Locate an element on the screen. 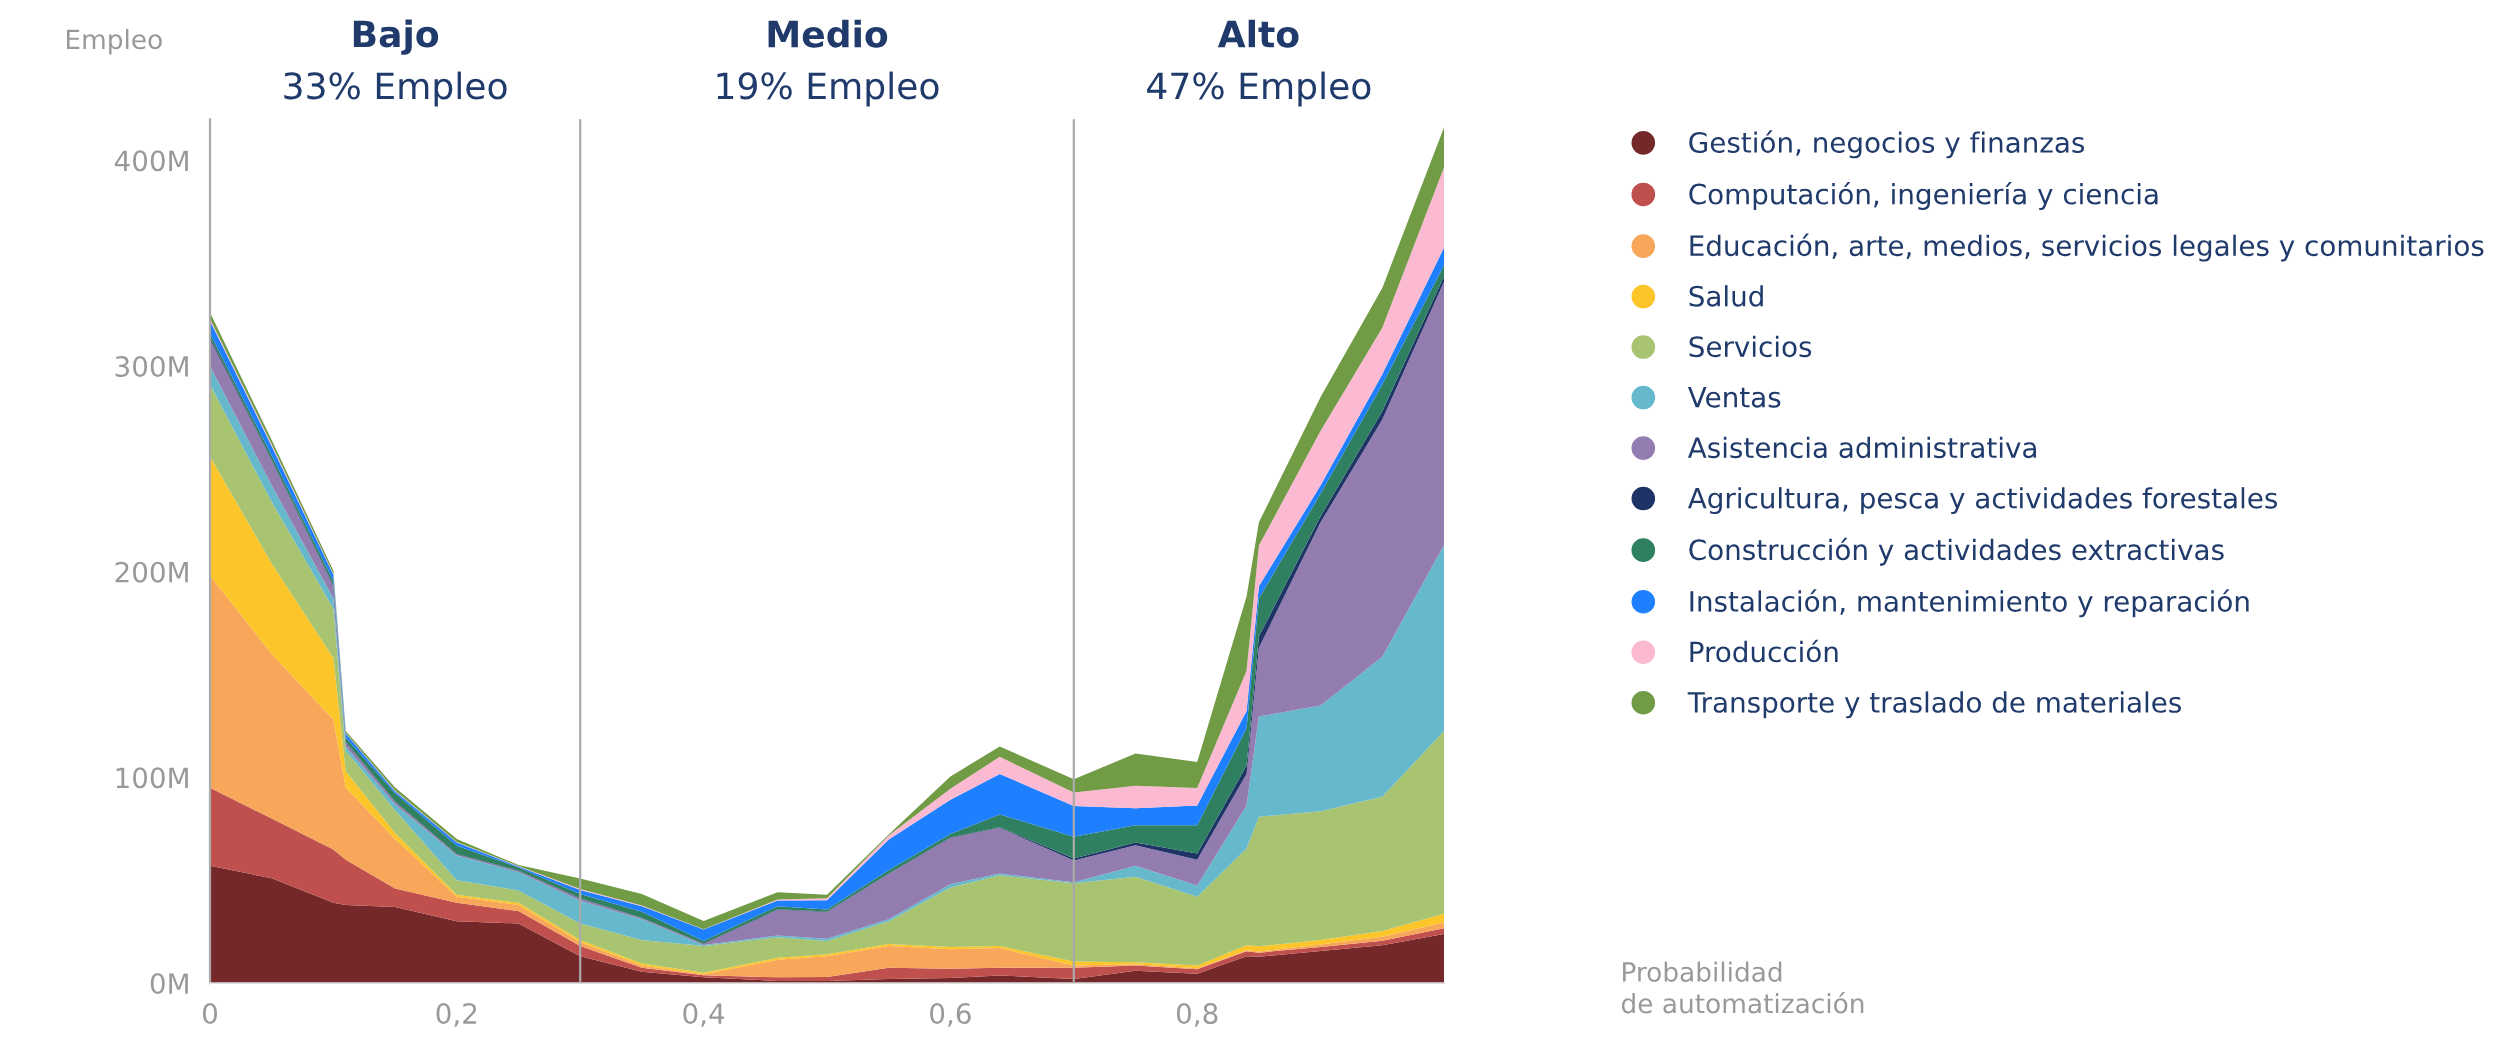 This screenshot has height=1037, width=2500. text: Bajo is located at coordinates (396, 37).